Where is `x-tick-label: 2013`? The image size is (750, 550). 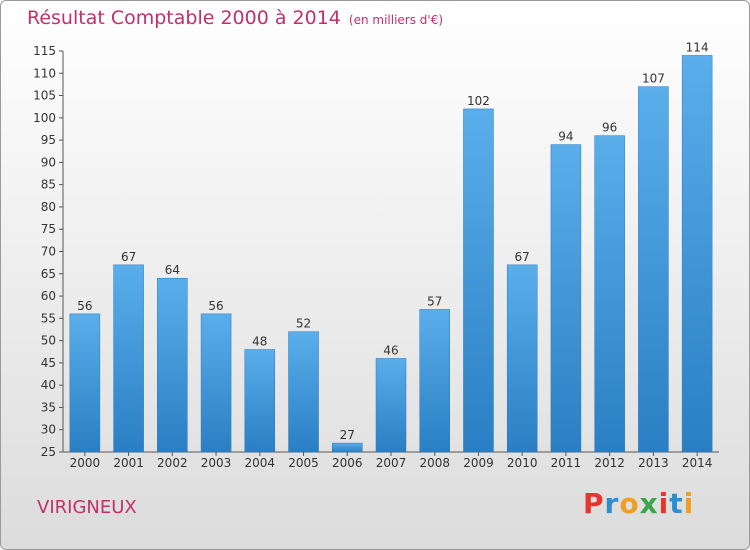 x-tick-label: 2013 is located at coordinates (653, 463).